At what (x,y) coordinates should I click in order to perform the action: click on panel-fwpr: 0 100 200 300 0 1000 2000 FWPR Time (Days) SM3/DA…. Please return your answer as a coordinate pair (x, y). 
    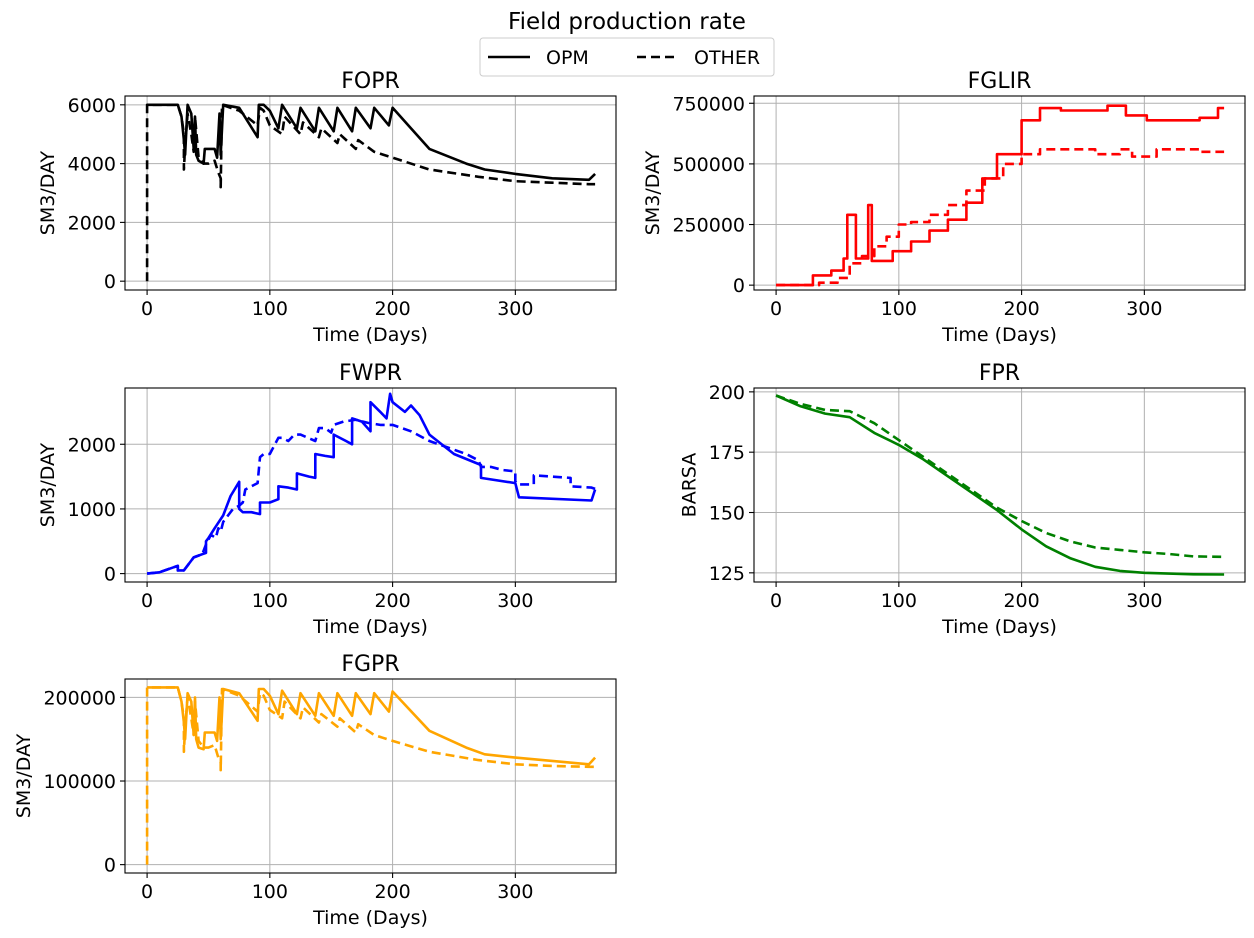
    Looking at the image, I should click on (327, 499).